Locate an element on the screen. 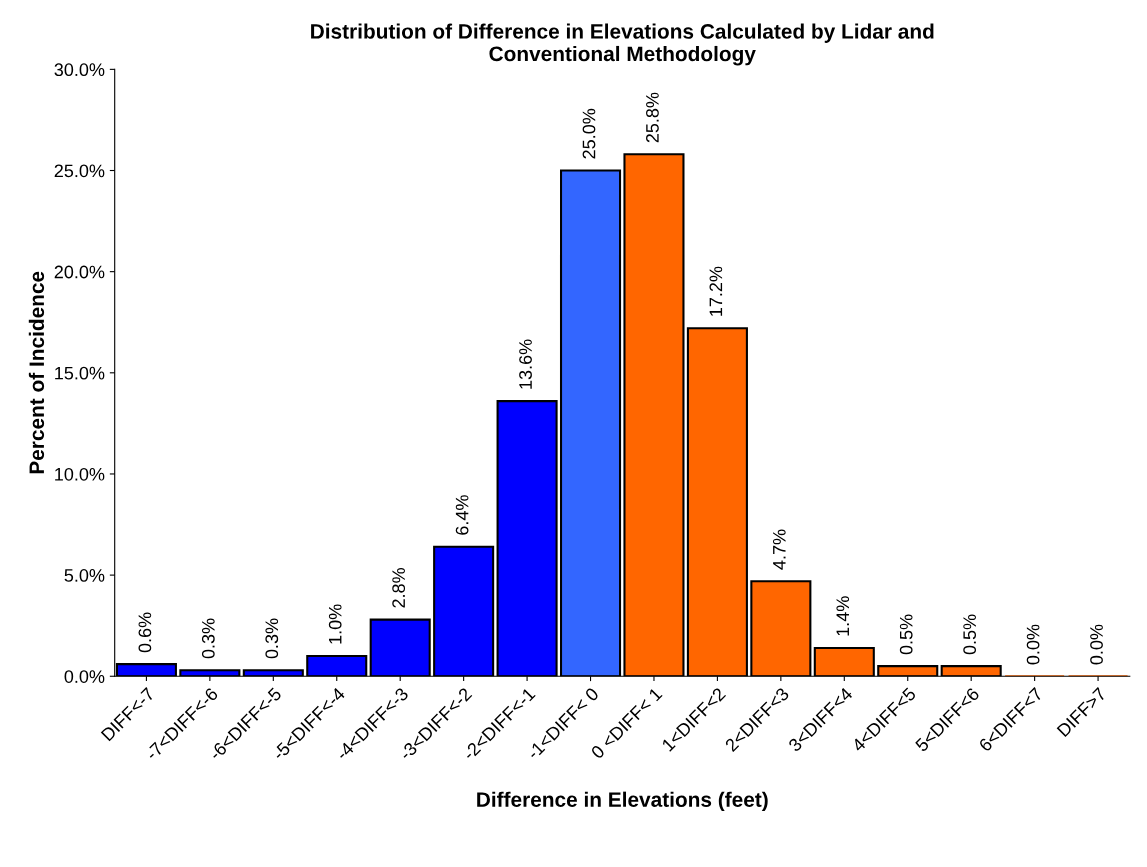  data-label: 25.0% is located at coordinates (589, 133).